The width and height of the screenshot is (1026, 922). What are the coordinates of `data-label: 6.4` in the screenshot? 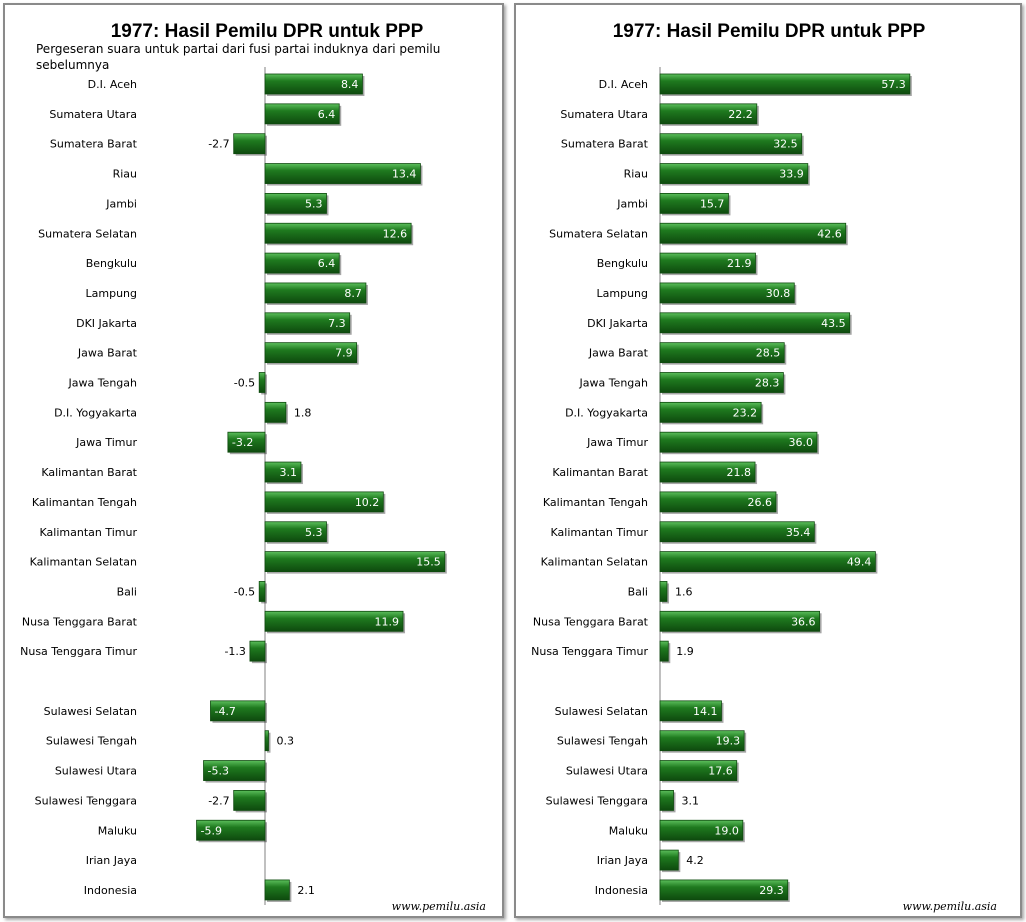 It's located at (327, 114).